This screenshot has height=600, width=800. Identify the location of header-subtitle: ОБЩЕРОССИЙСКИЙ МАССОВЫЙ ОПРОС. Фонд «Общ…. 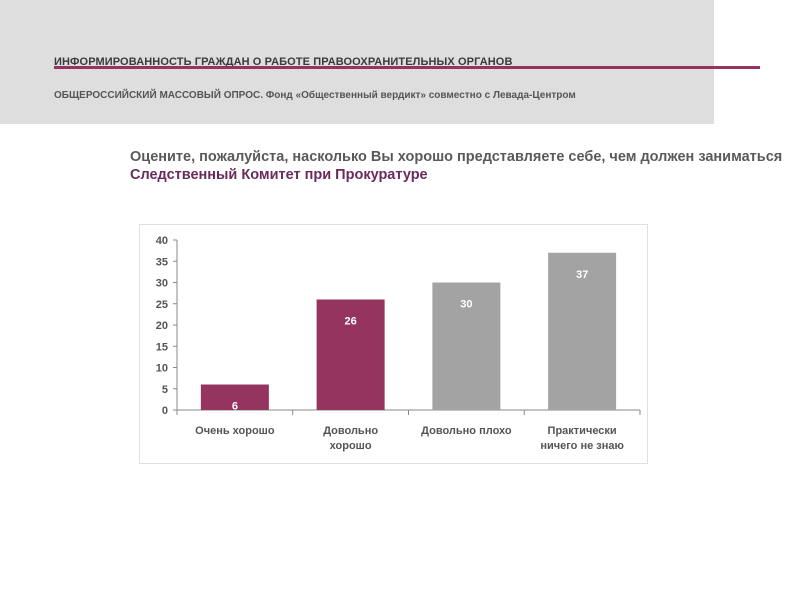
(315, 95).